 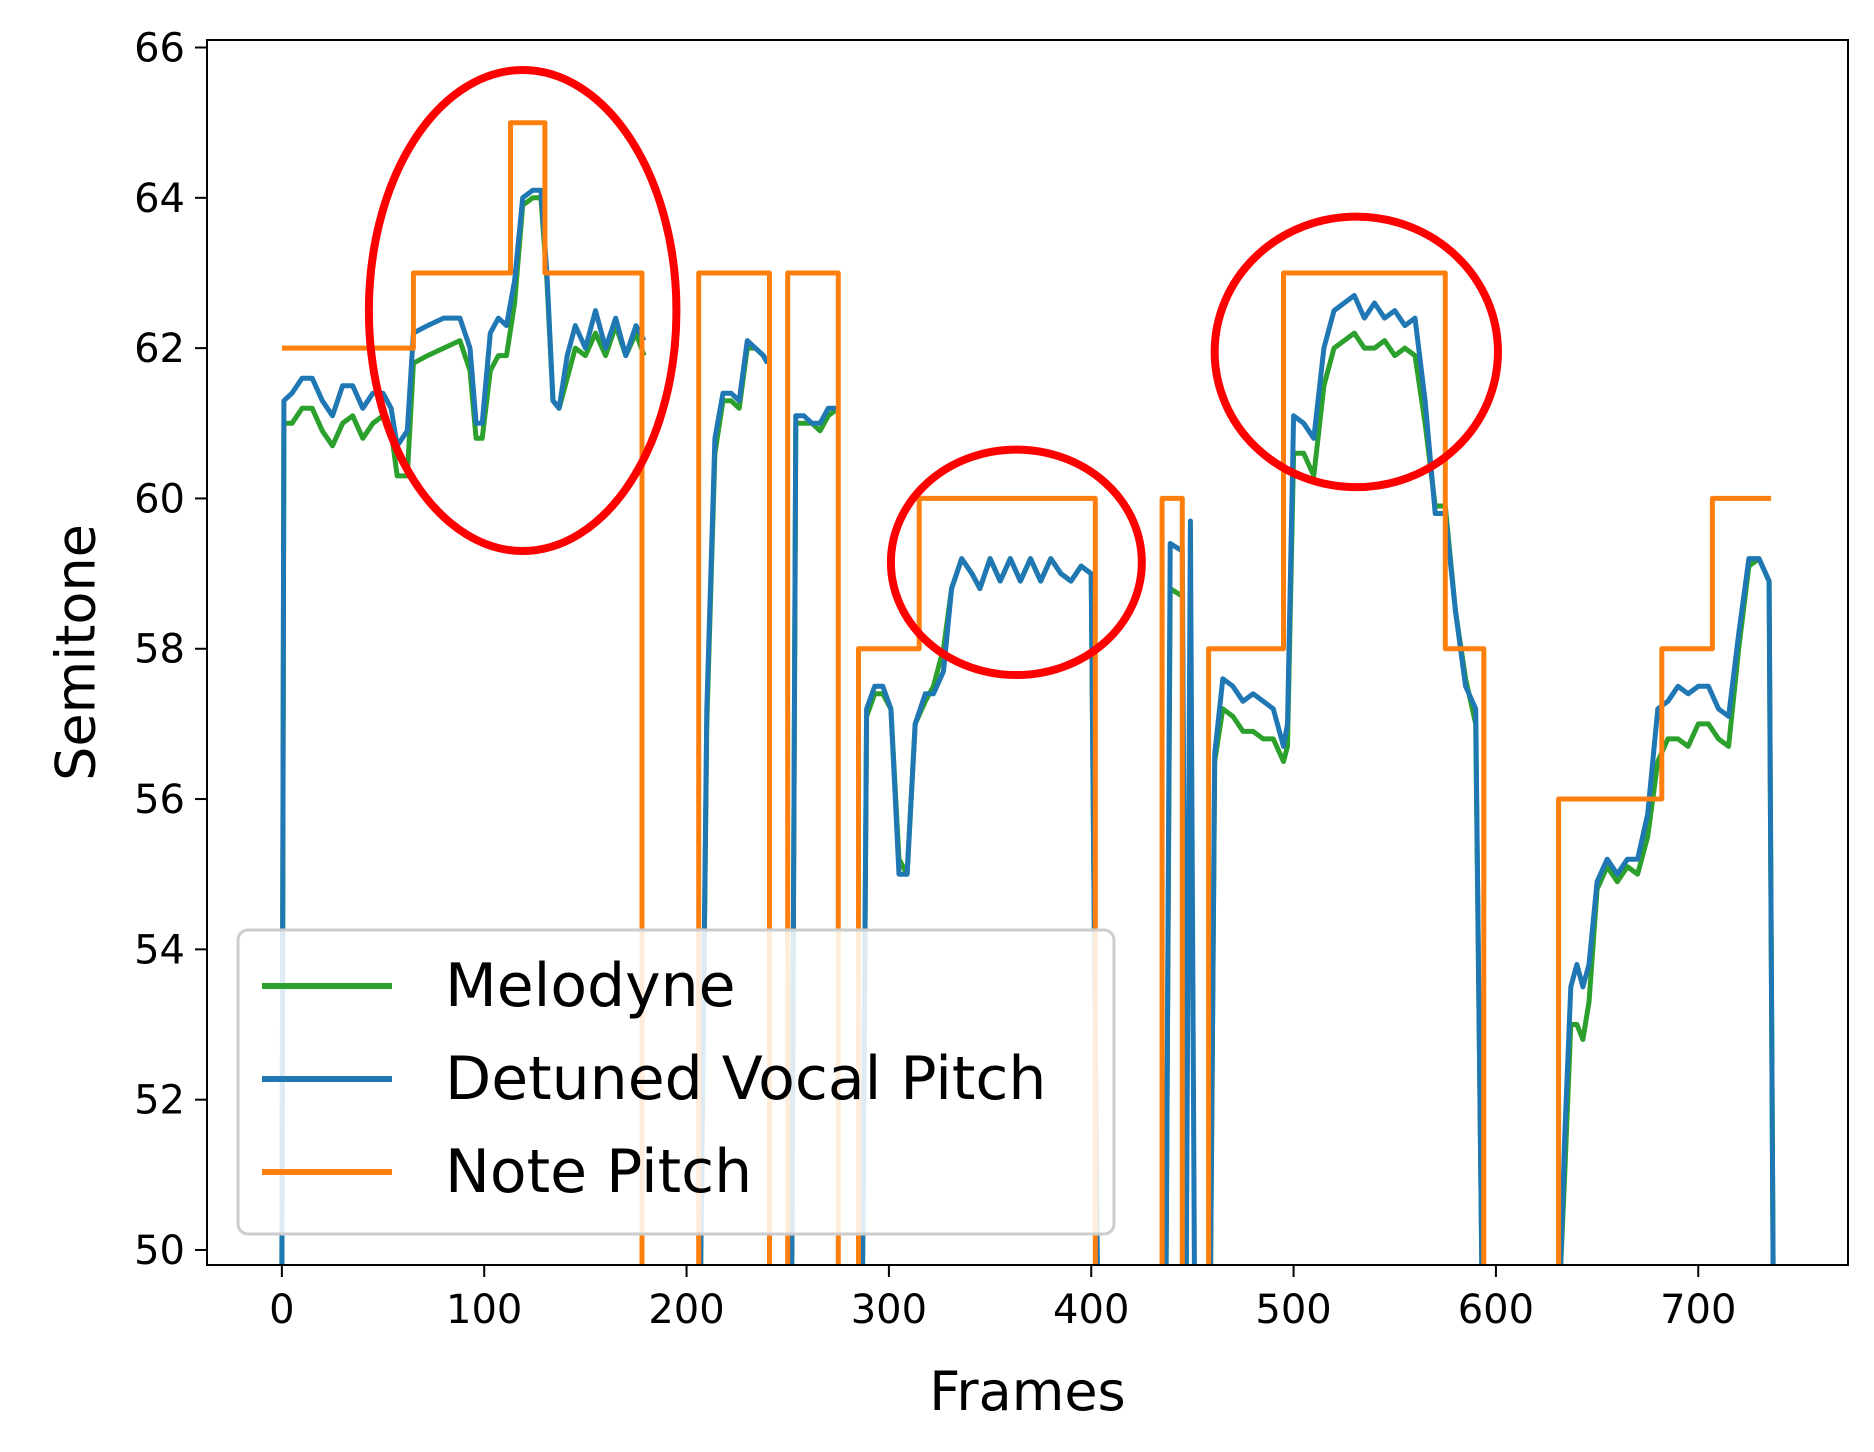 What do you see at coordinates (745, 1079) in the screenshot?
I see `legend-entry-label: Detuned Vocal Pitch` at bounding box center [745, 1079].